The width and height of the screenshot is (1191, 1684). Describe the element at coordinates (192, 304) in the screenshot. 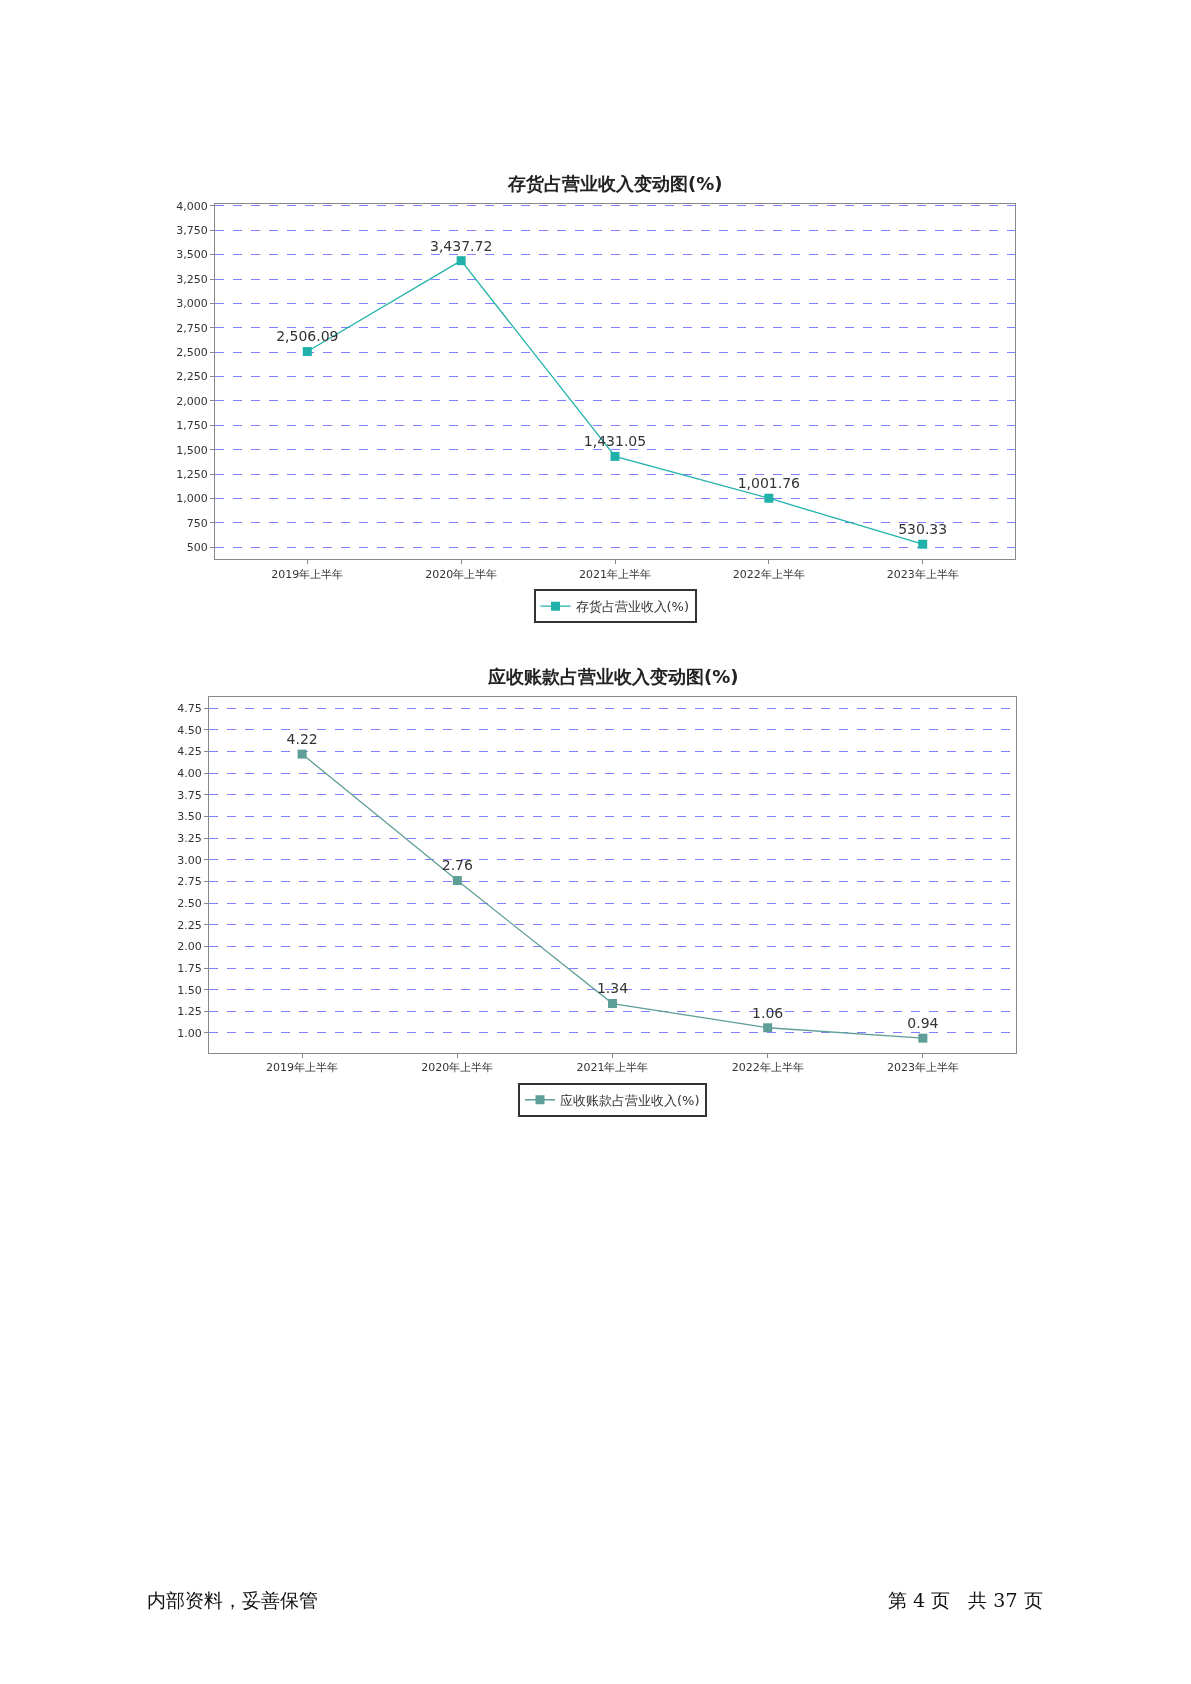

I see `y-tick-label: 3,000` at that location.